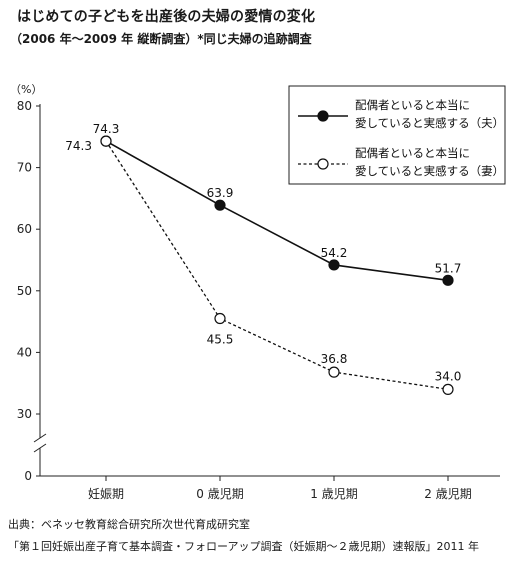 The height and width of the screenshot is (562, 520). Describe the element at coordinates (447, 494) in the screenshot. I see `x-tick-label-3: 2 歳児期` at that location.